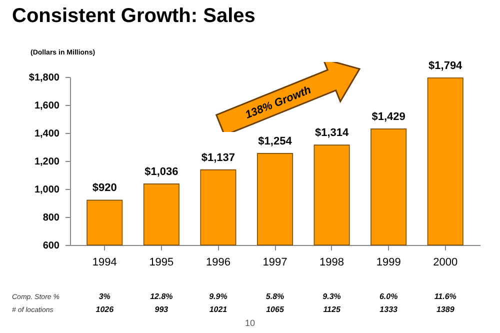  What do you see at coordinates (275, 262) in the screenshot?
I see `x-tick-label: 1997` at bounding box center [275, 262].